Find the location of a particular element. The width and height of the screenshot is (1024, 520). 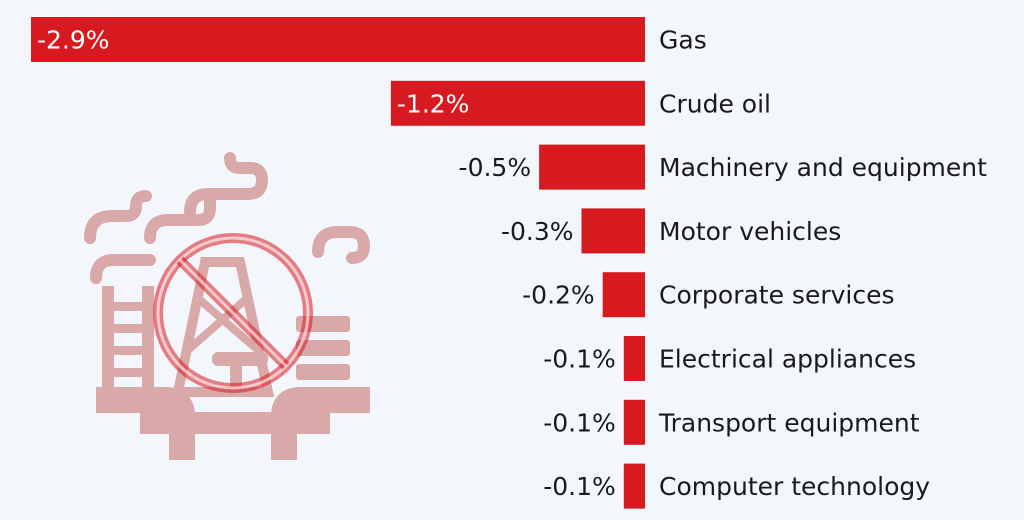

value-label: -1.2% is located at coordinates (433, 103).